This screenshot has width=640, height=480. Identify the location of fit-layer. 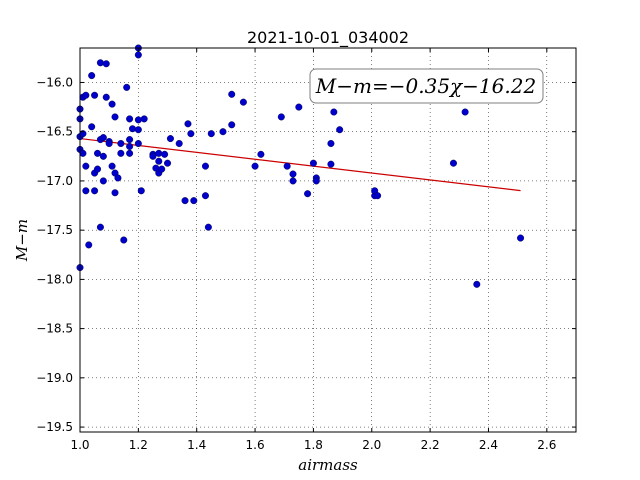
(300, 164).